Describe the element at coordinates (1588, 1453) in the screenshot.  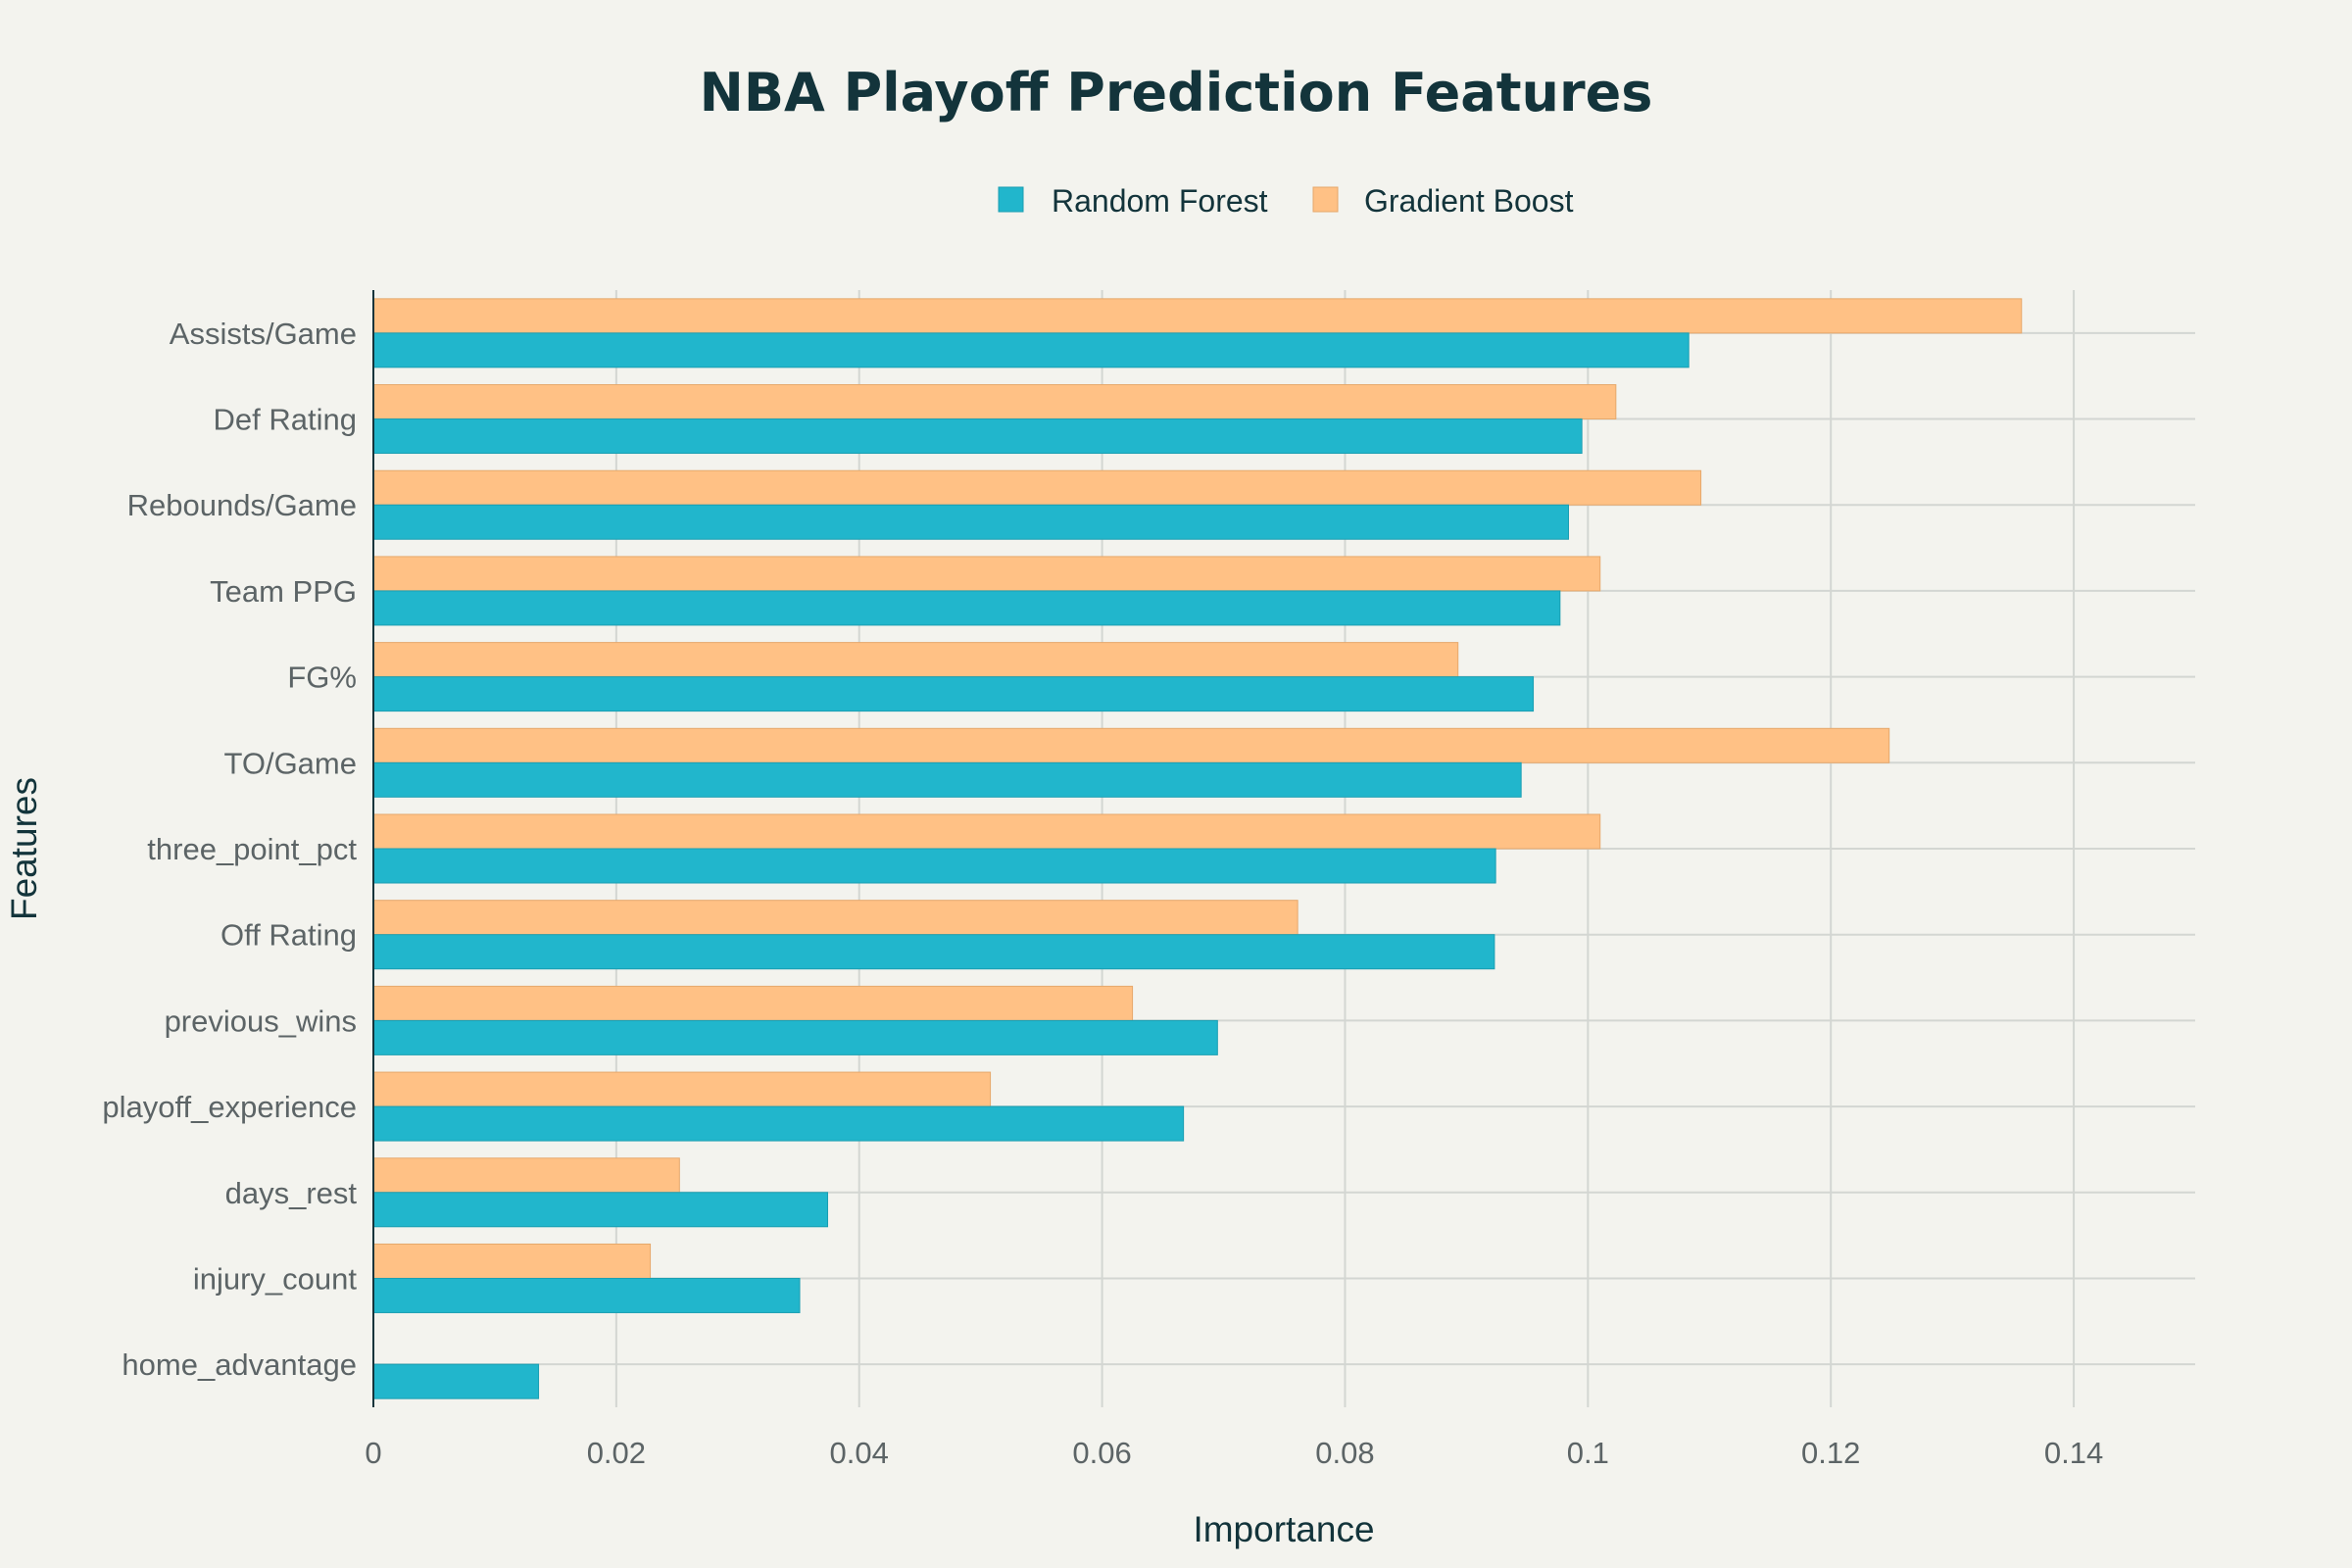
I see `x-tick-label: 0.1` at that location.